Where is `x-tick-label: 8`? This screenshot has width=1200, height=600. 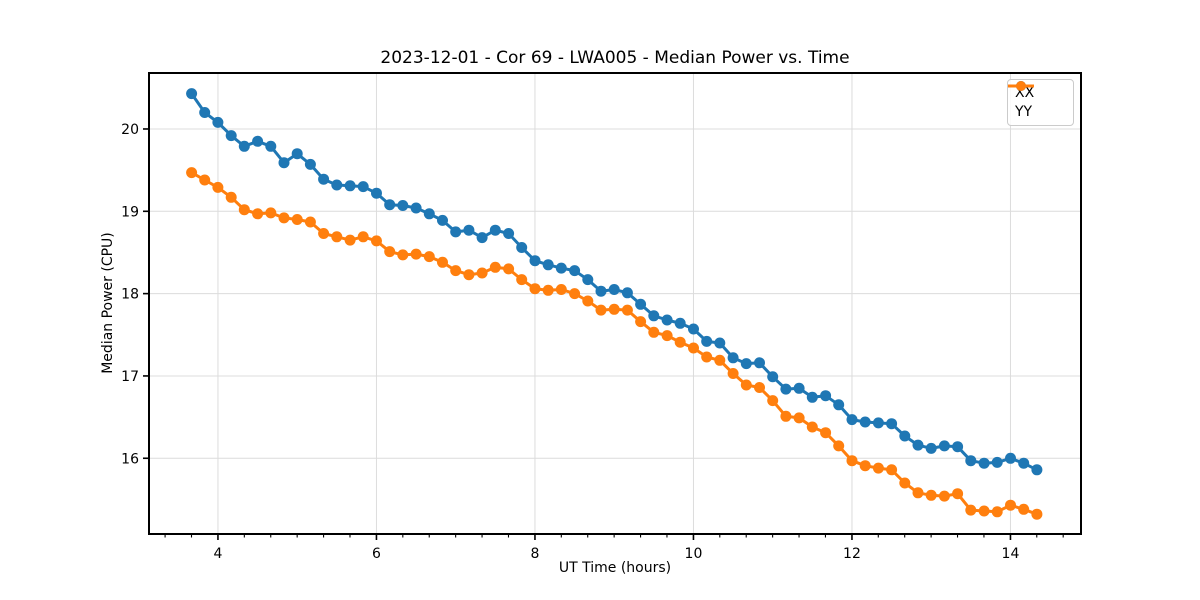 x-tick-label: 8 is located at coordinates (534, 554).